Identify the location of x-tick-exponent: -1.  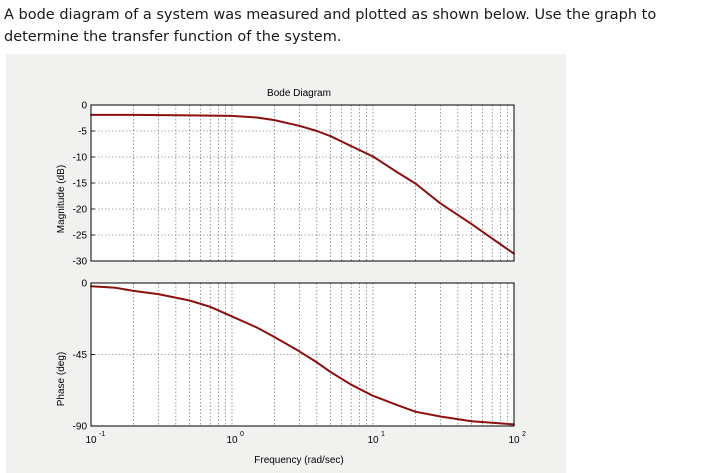
(102, 434).